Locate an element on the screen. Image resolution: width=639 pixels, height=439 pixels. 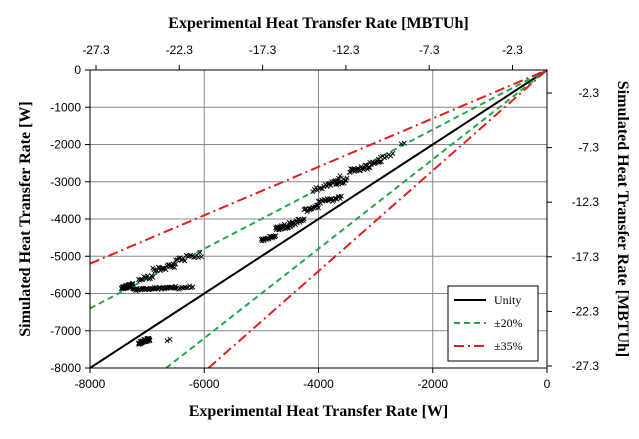
x-axis-title: Experimental Heat Transfer Rate [W] is located at coordinates (319, 411).